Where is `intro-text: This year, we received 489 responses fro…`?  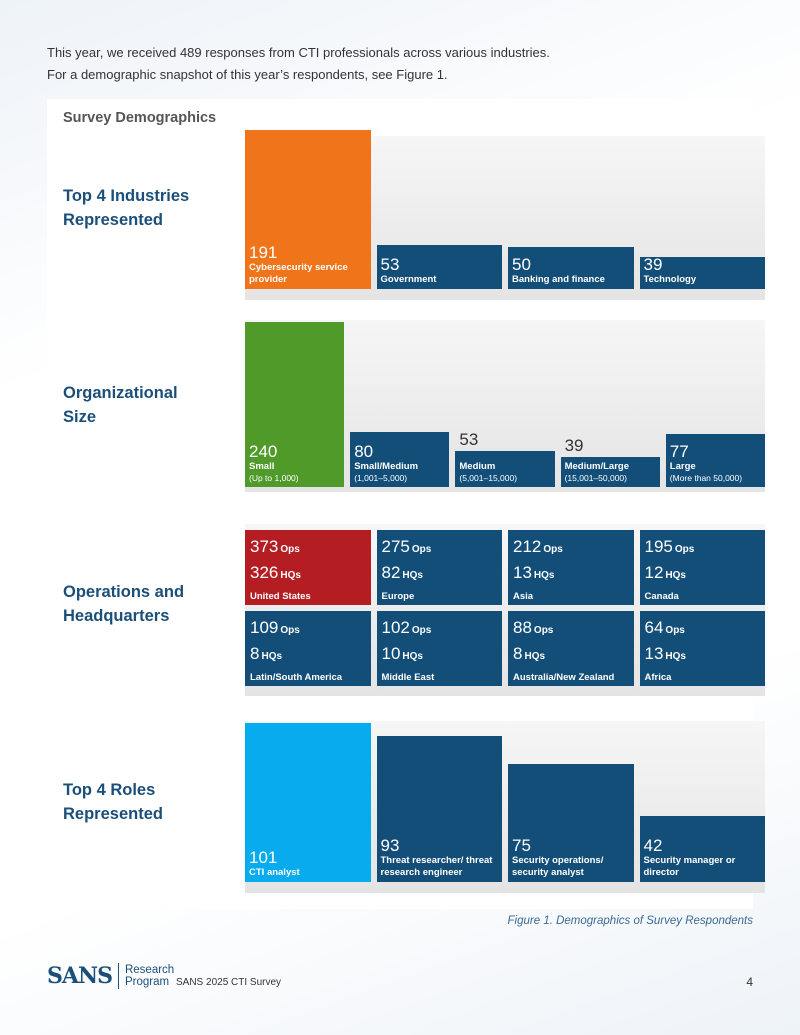
intro-text: This year, we received 489 responses fro… is located at coordinates (397, 64).